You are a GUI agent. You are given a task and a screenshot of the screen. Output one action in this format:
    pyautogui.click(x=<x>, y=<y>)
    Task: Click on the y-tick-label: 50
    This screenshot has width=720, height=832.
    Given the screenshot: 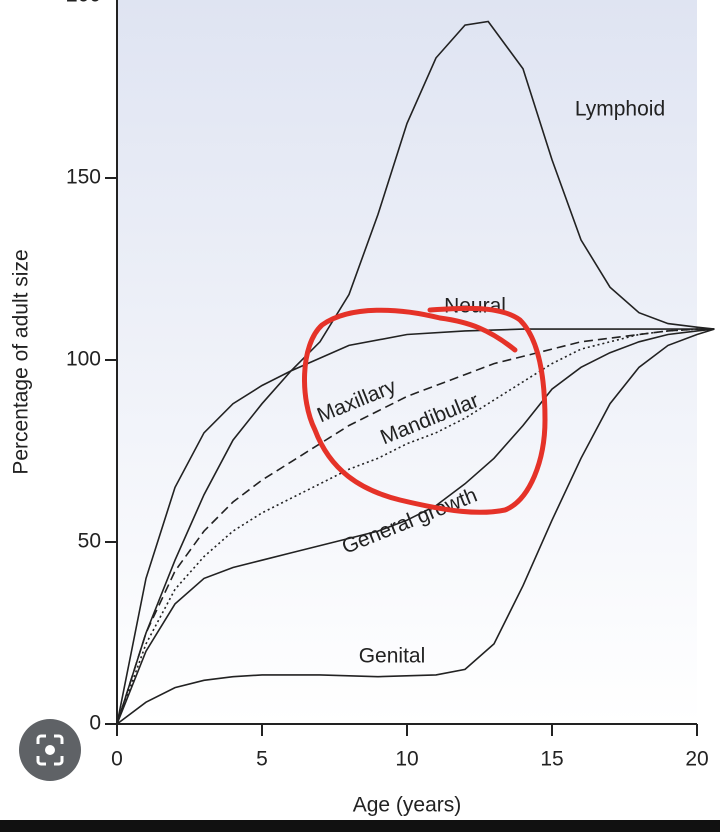 What is the action you would take?
    pyautogui.click(x=89, y=541)
    